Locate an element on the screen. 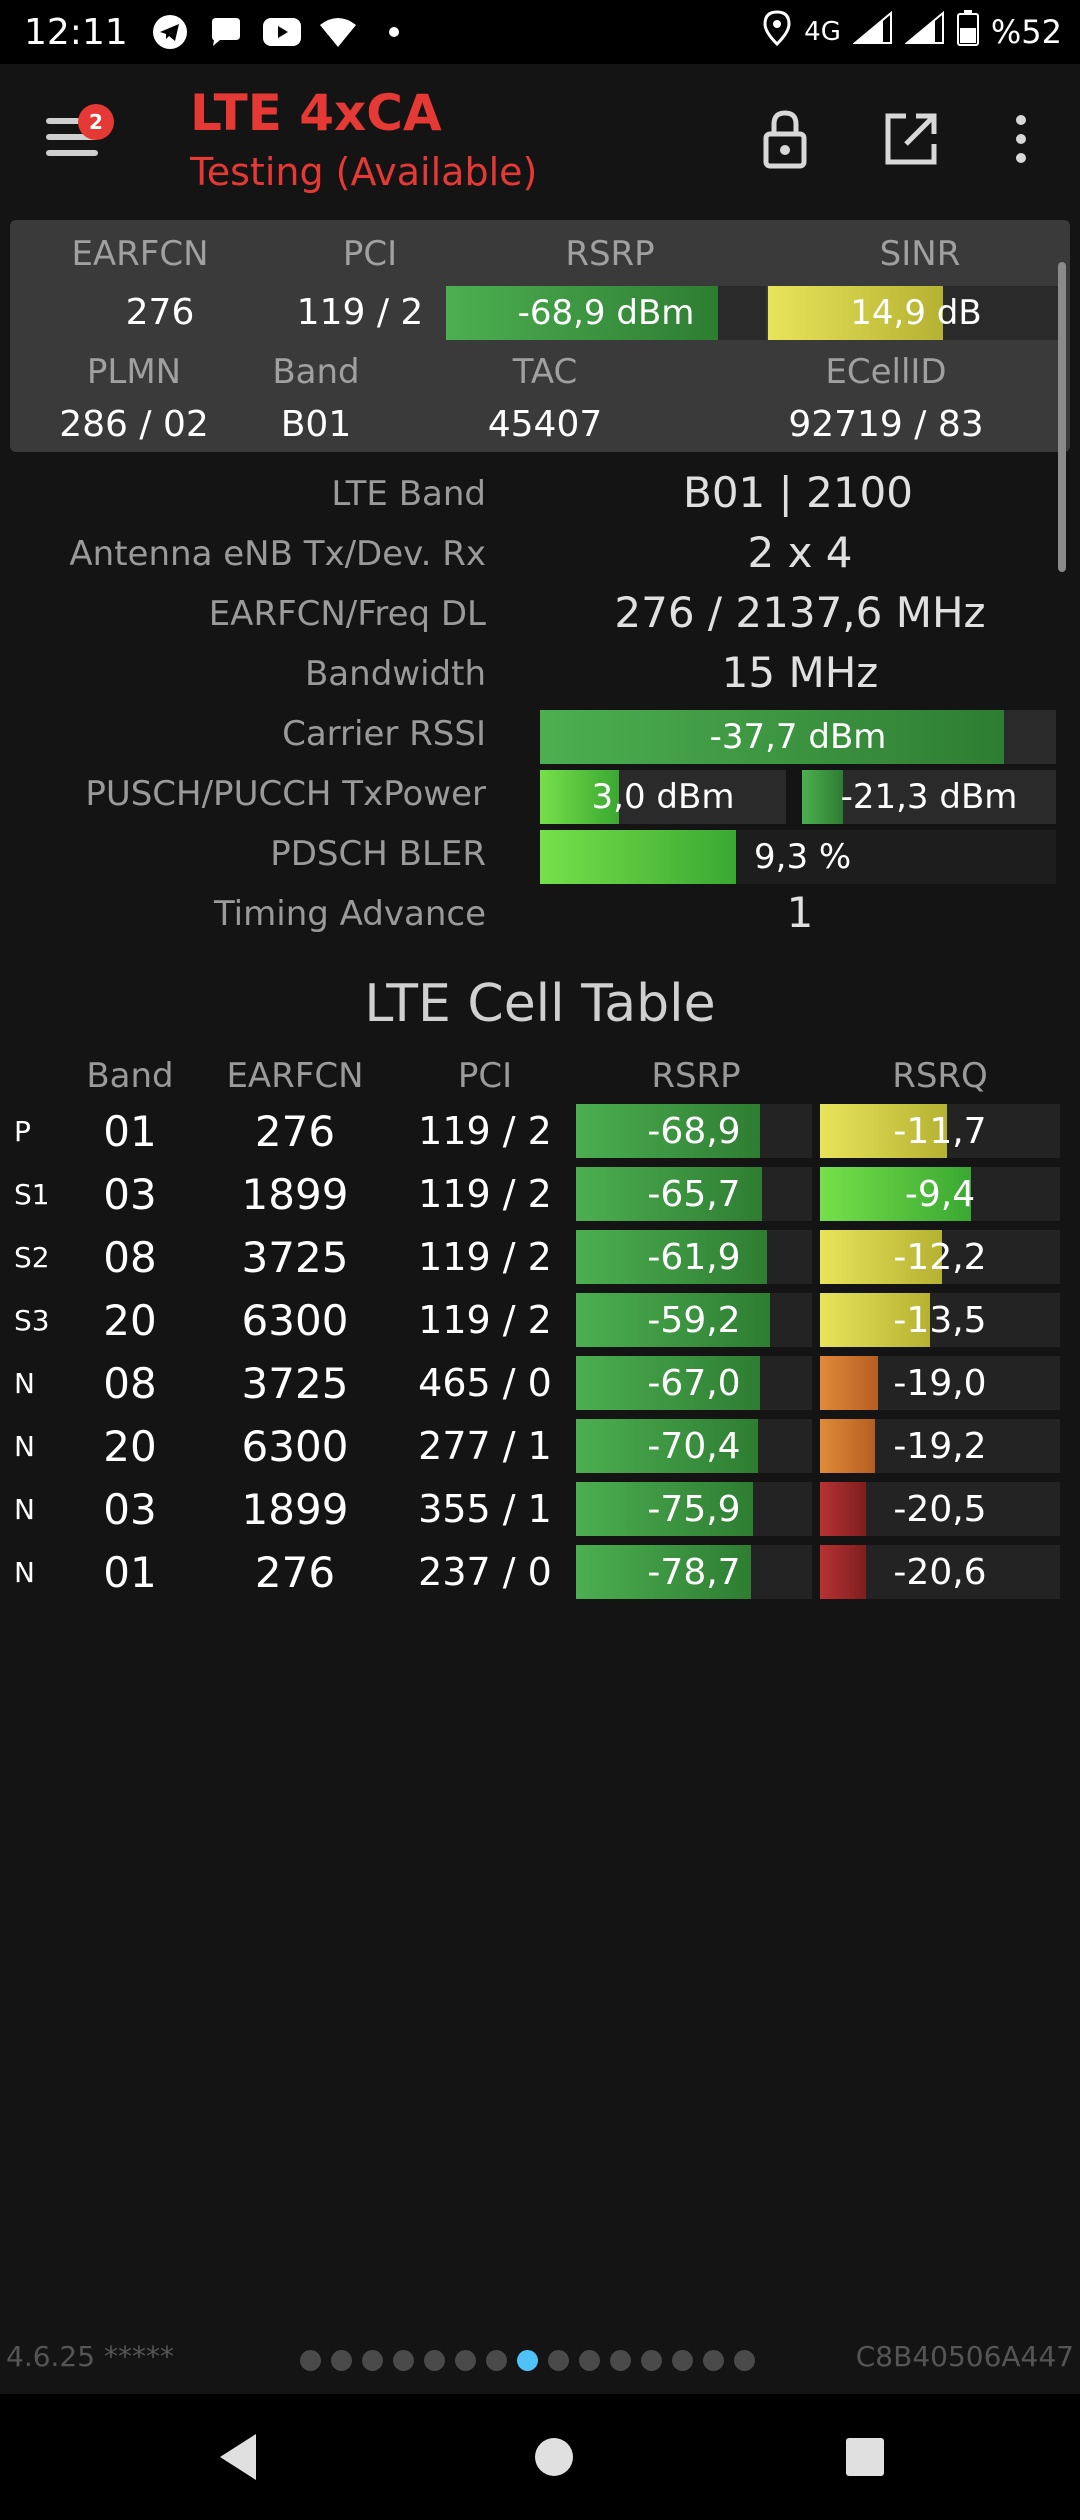  telegram-icon is located at coordinates (170, 32).